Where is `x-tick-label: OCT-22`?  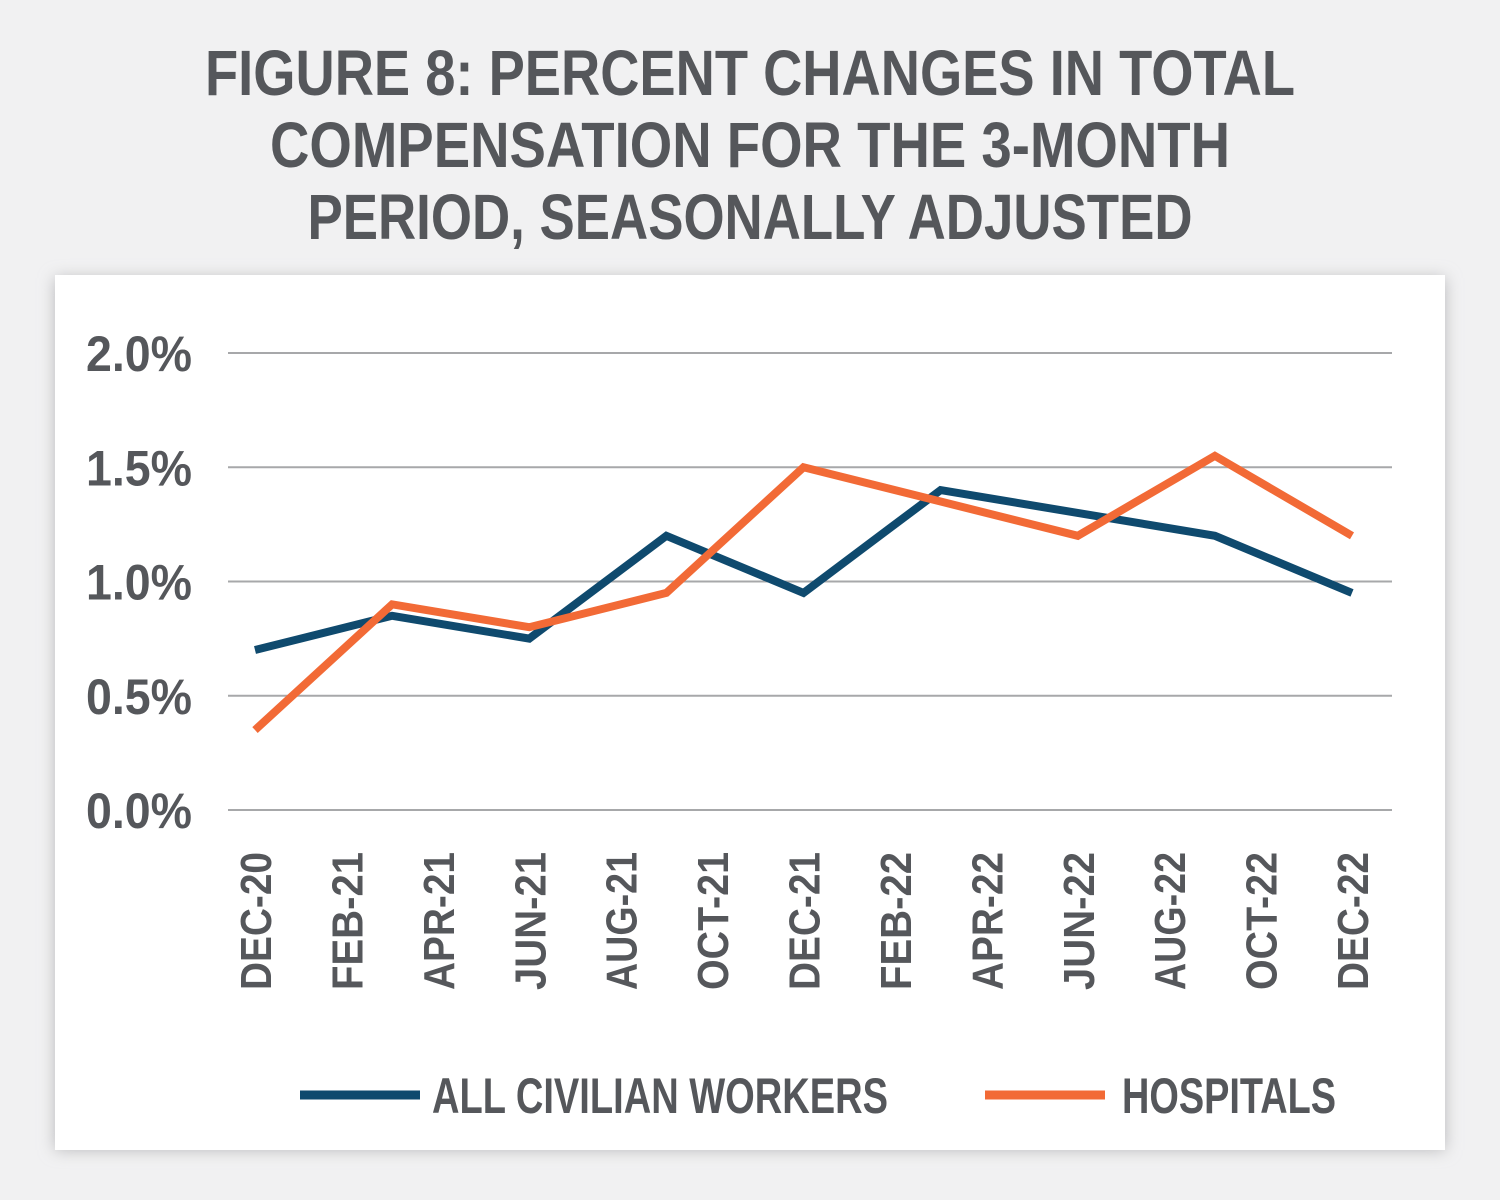 x-tick-label: OCT-22 is located at coordinates (1262, 921).